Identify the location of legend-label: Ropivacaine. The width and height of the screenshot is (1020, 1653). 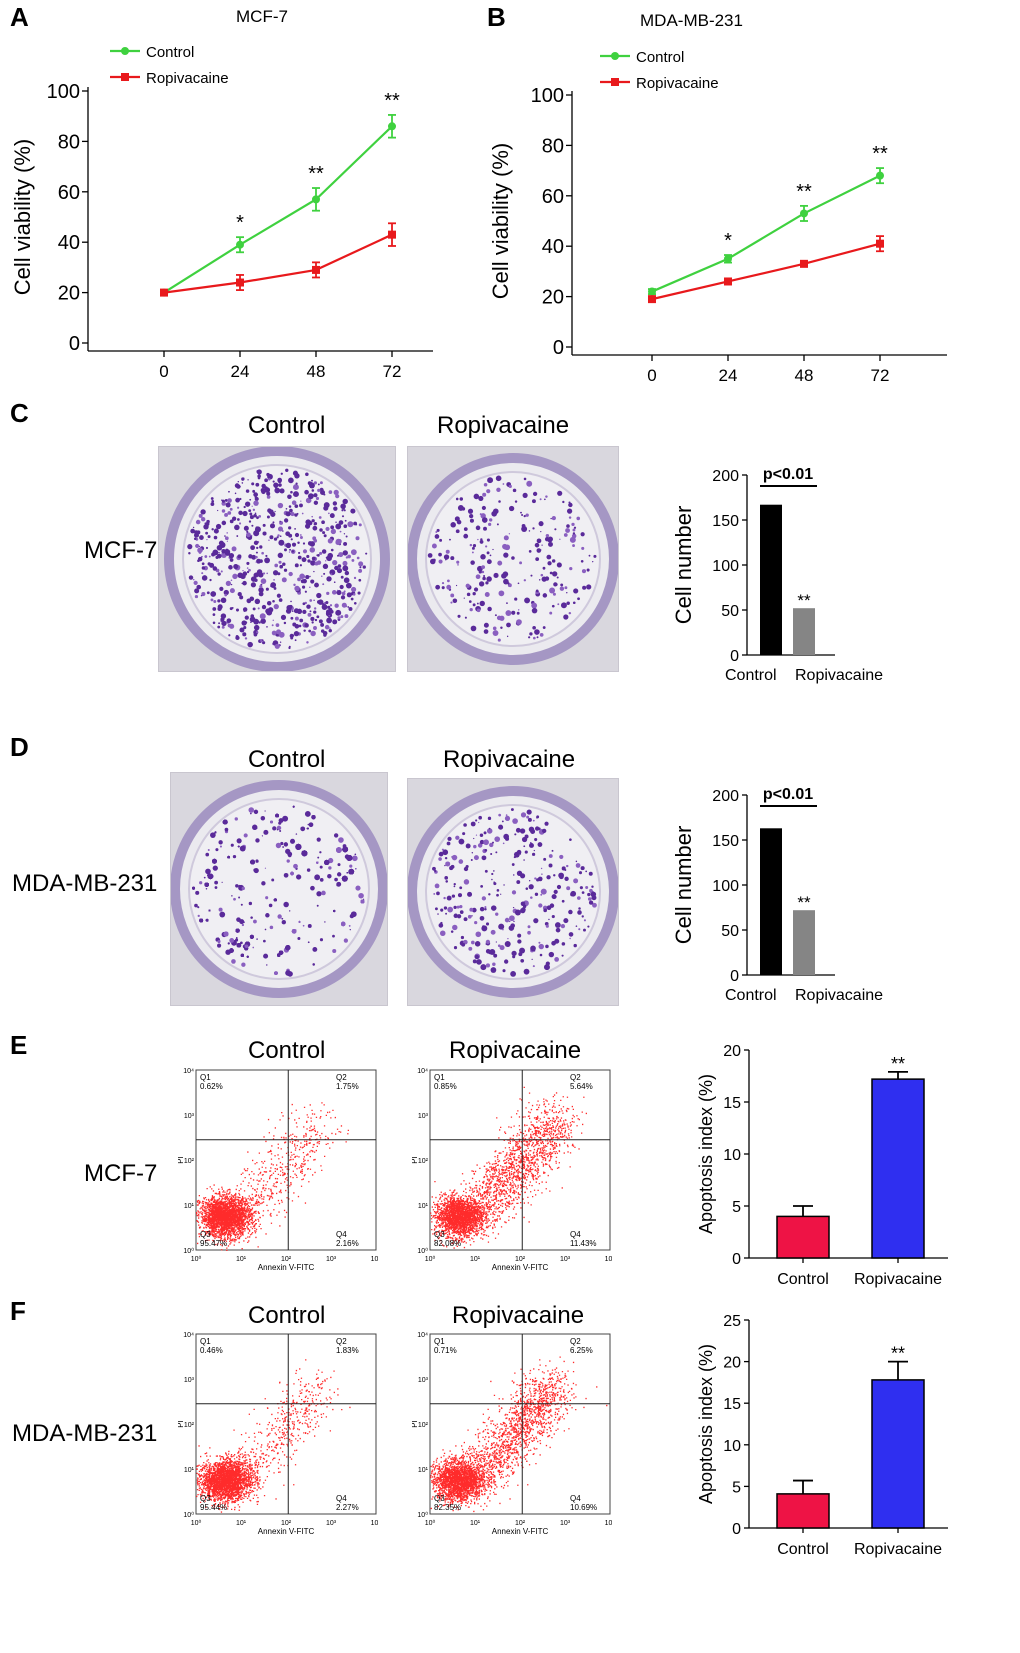
(677, 83).